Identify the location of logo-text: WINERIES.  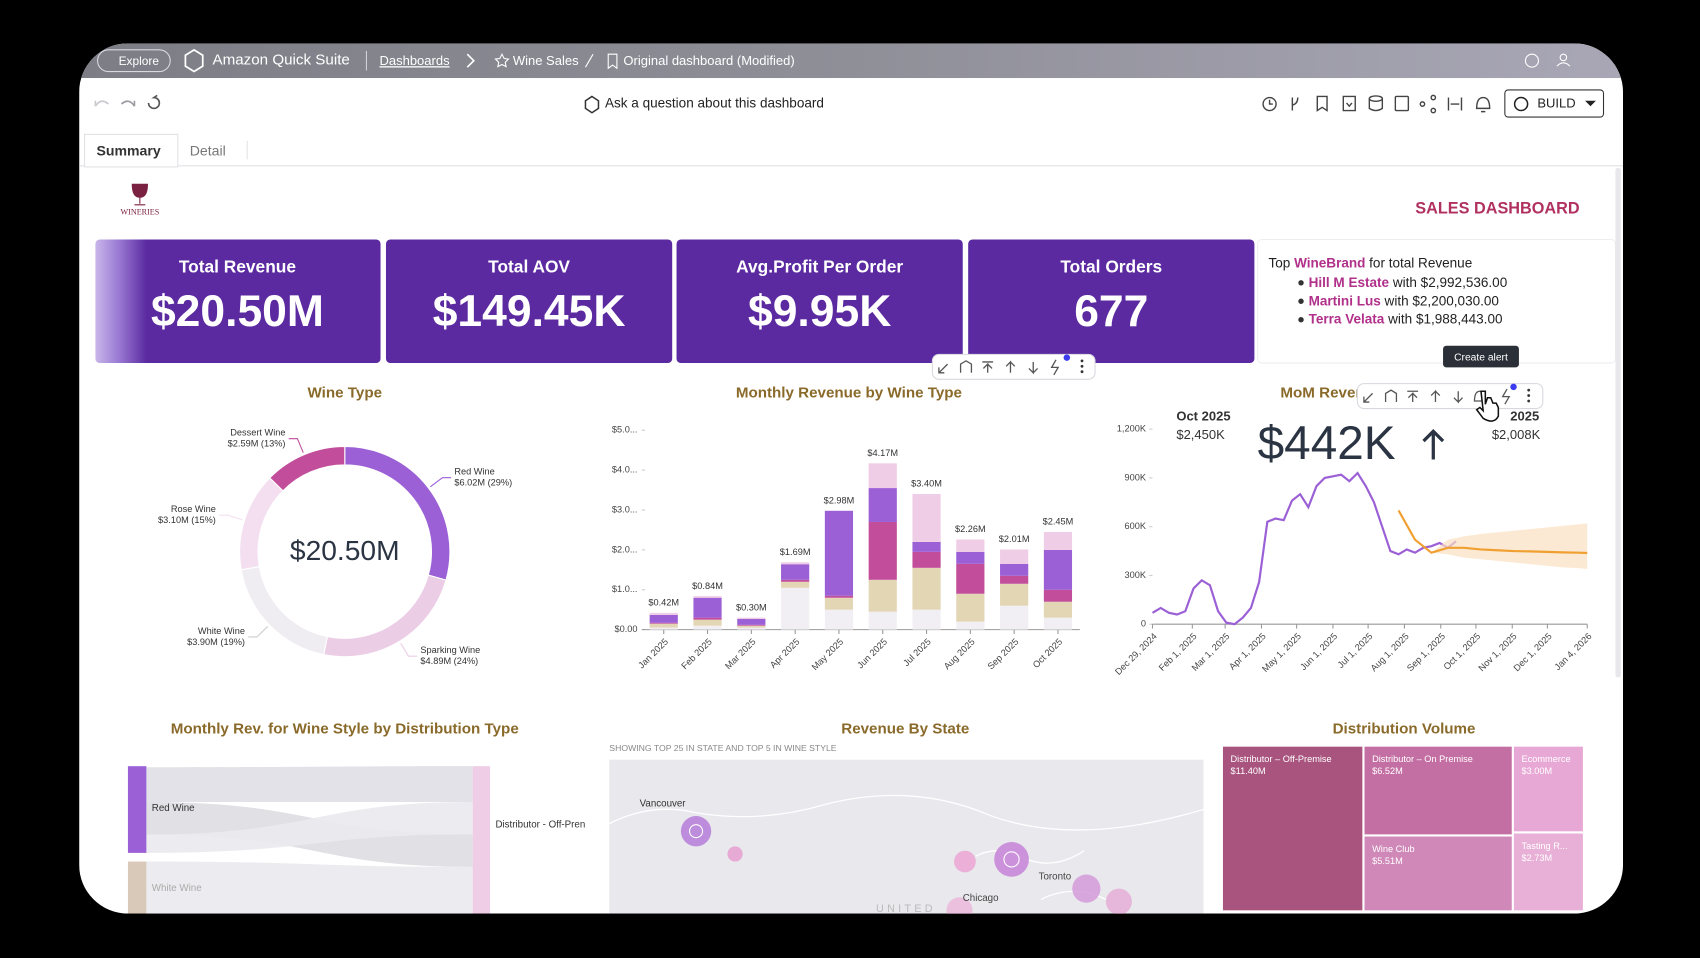
(139, 211).